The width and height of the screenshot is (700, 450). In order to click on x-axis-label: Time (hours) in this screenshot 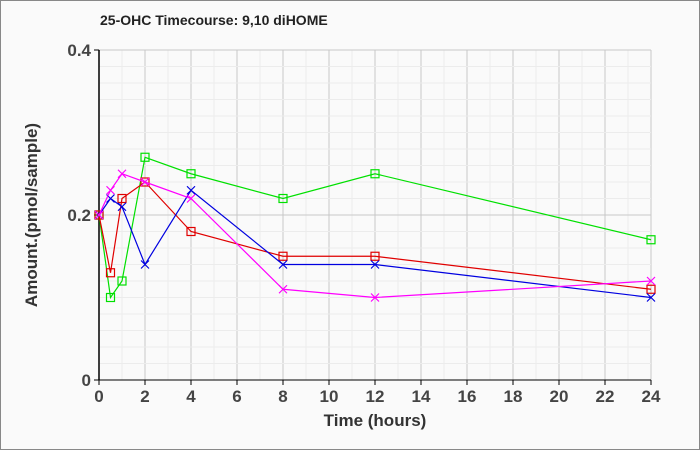, I will do `click(375, 420)`.